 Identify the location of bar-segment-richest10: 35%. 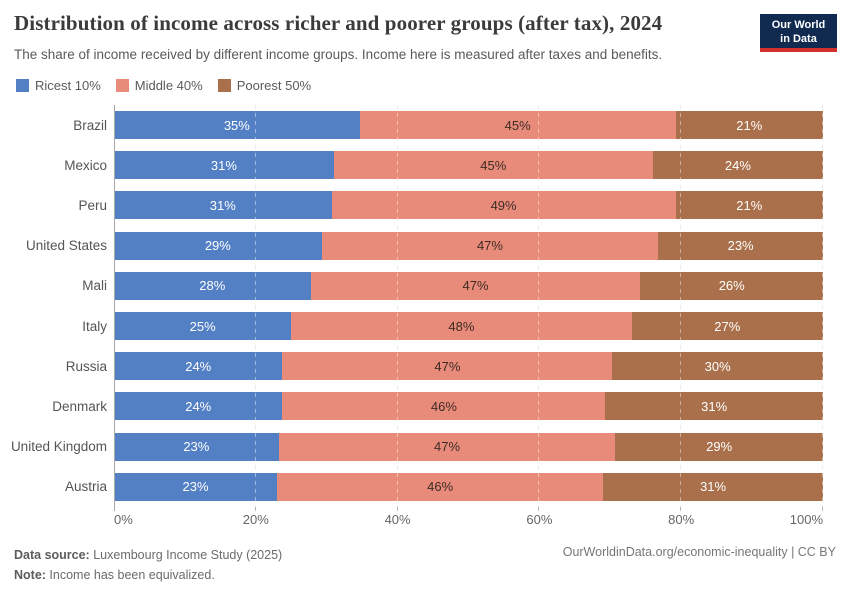
(237, 125).